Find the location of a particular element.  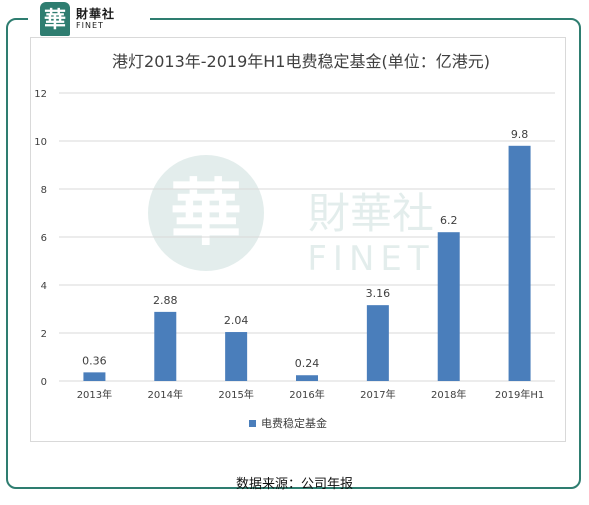

legend-label: 电费稳定基金 is located at coordinates (294, 423).